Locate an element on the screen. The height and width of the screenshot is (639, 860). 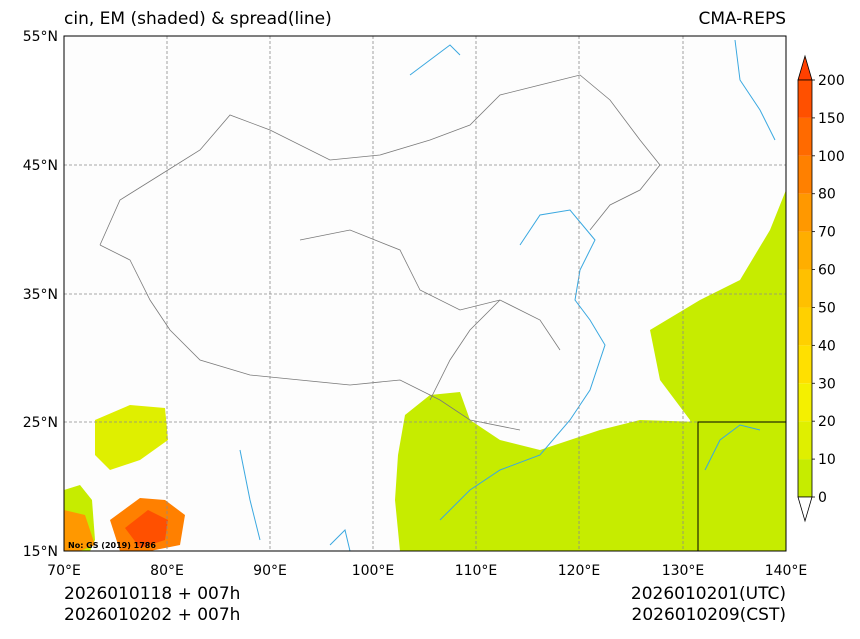
shaded-area-east is located at coordinates (718, 370).